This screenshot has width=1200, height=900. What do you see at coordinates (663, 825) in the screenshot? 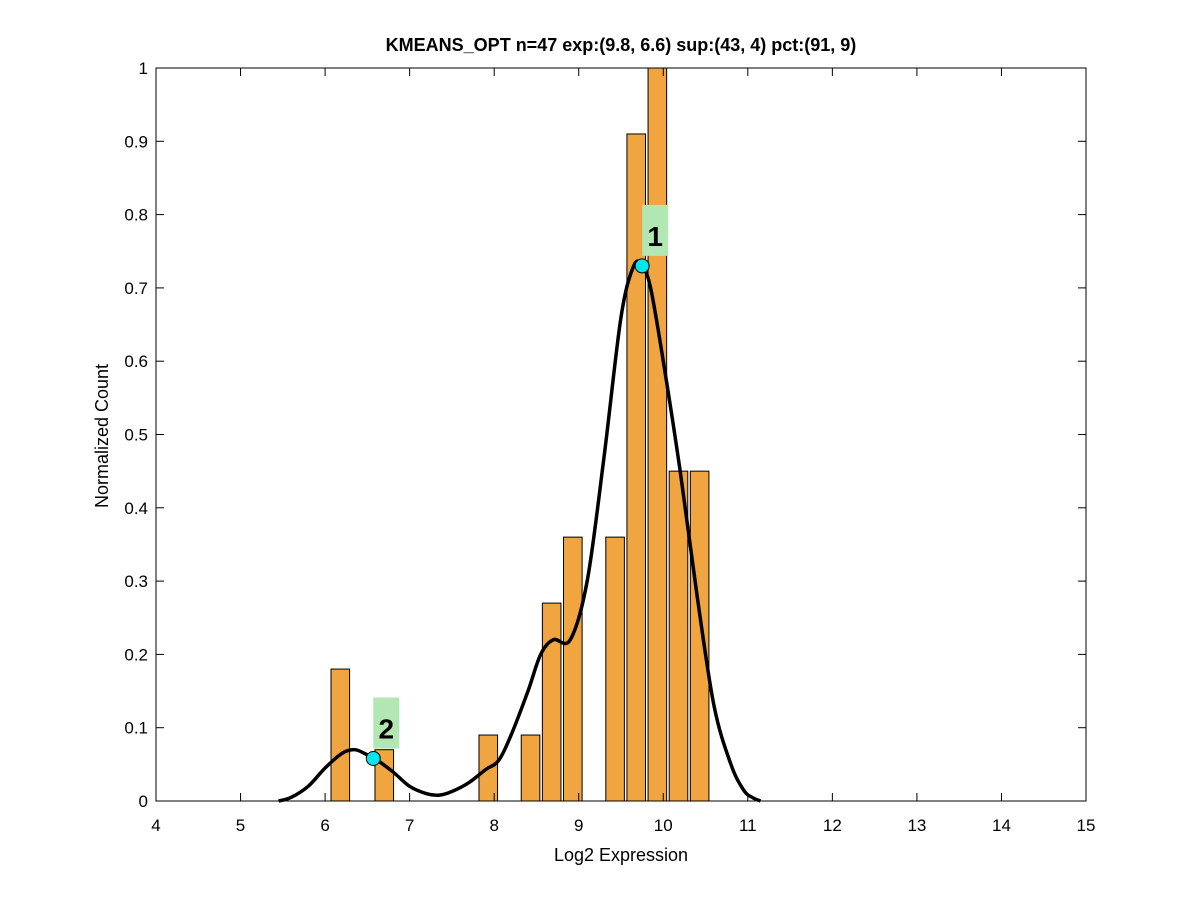
I see `x-tick-label: 10` at bounding box center [663, 825].